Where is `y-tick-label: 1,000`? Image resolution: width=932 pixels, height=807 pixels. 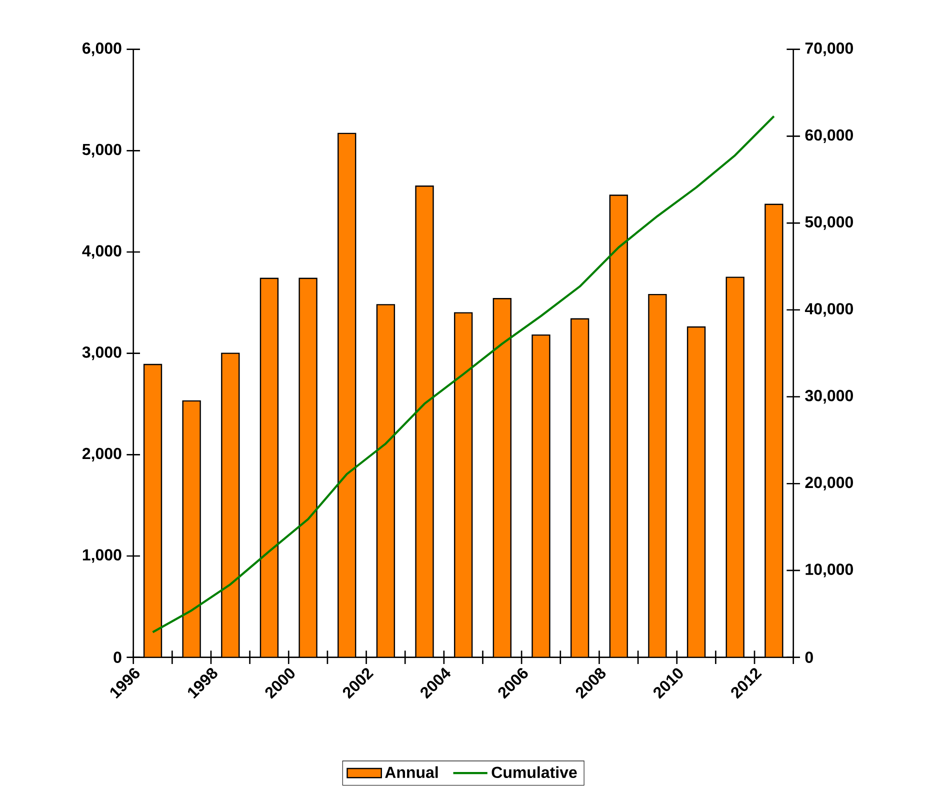 y-tick-label: 1,000 is located at coordinates (102, 556).